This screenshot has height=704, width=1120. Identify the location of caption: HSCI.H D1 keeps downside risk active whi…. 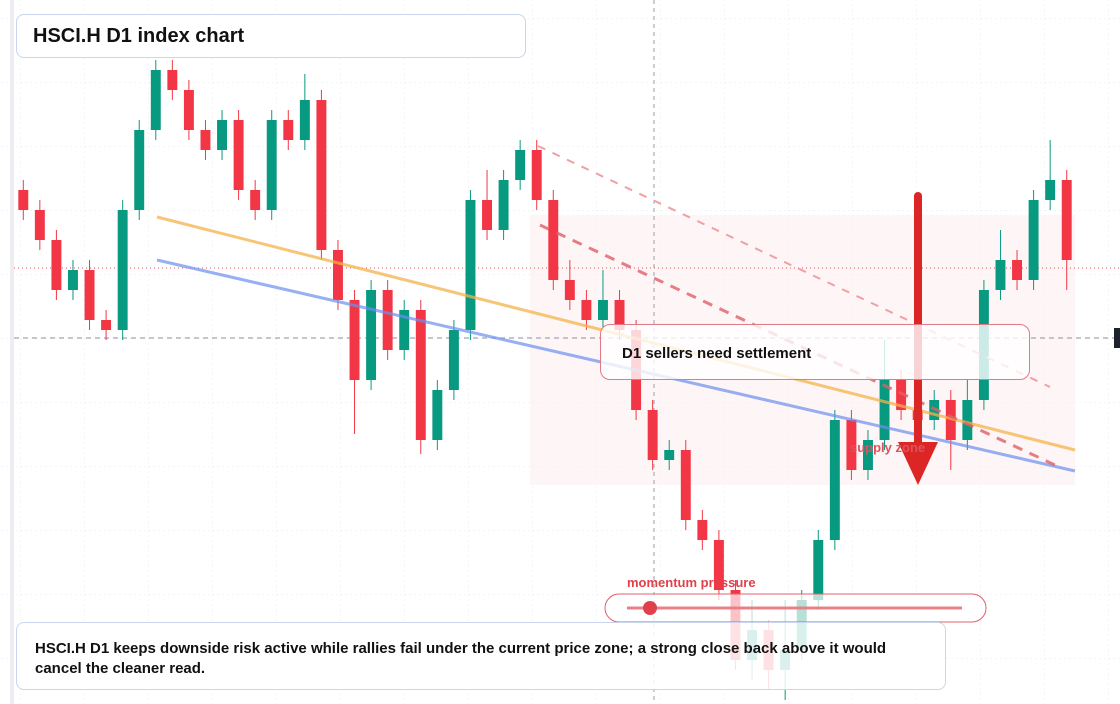
(481, 656).